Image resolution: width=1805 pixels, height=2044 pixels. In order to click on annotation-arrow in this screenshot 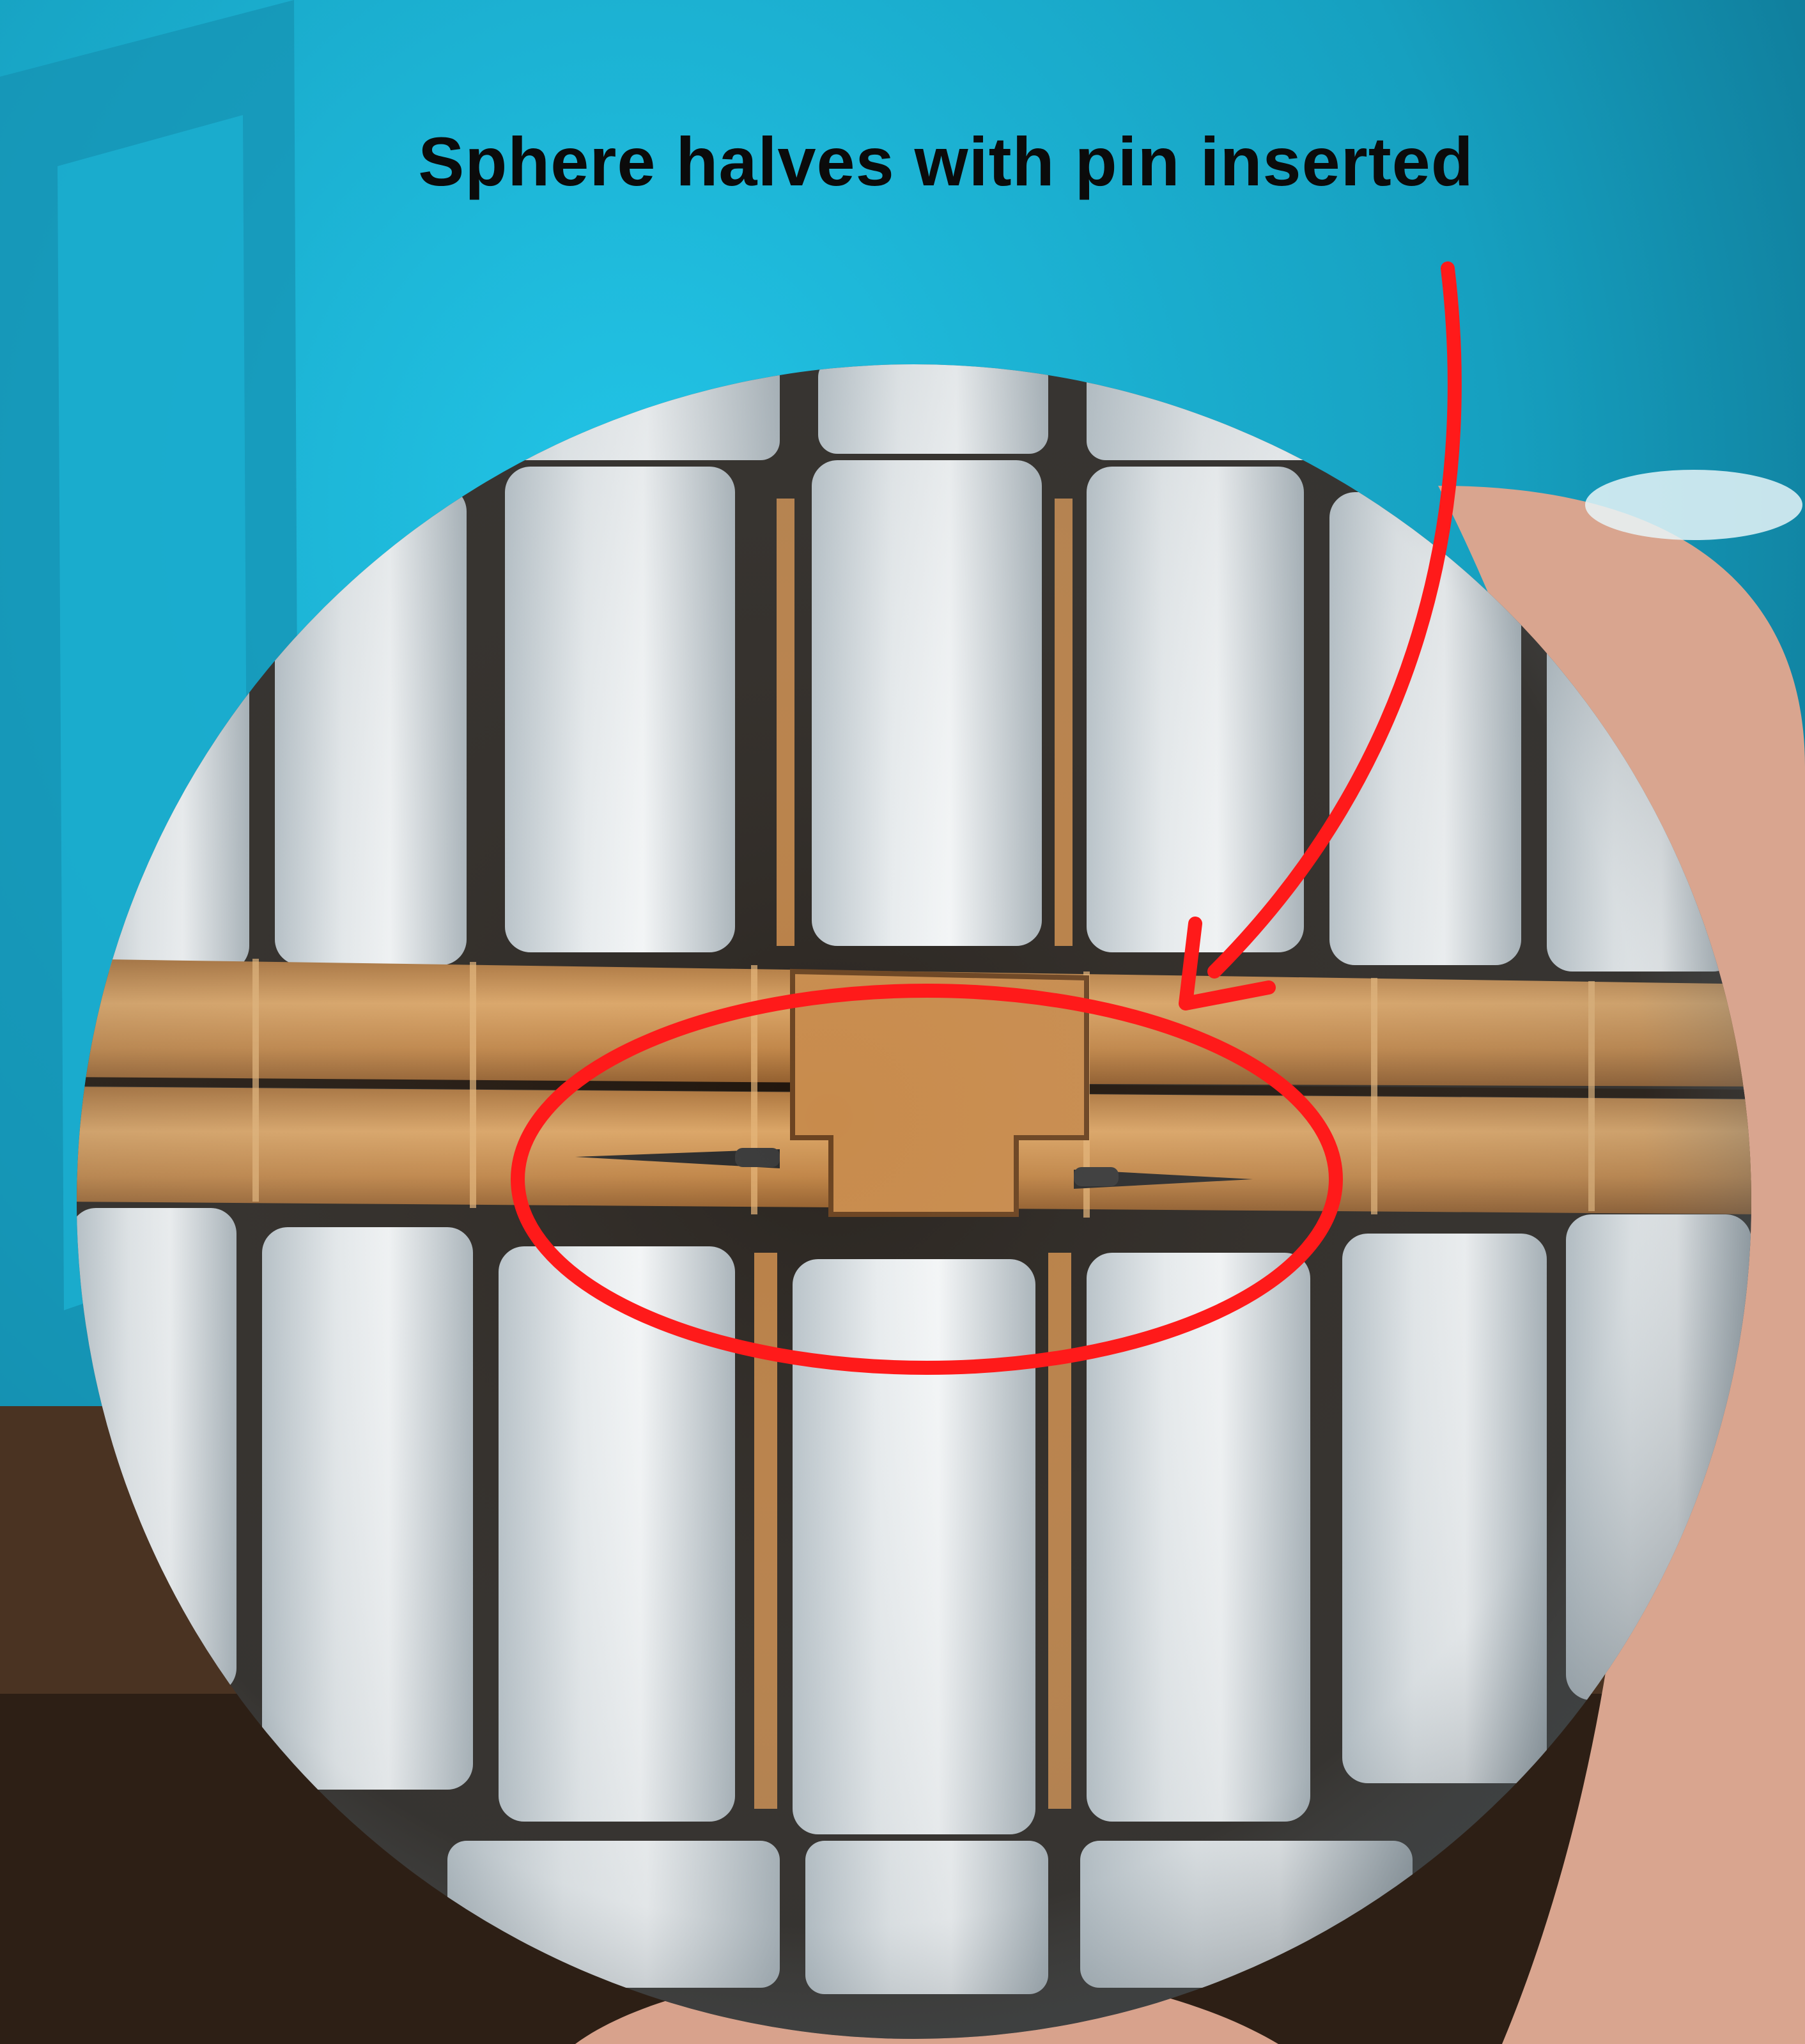, I will do `click(1334, 620)`.